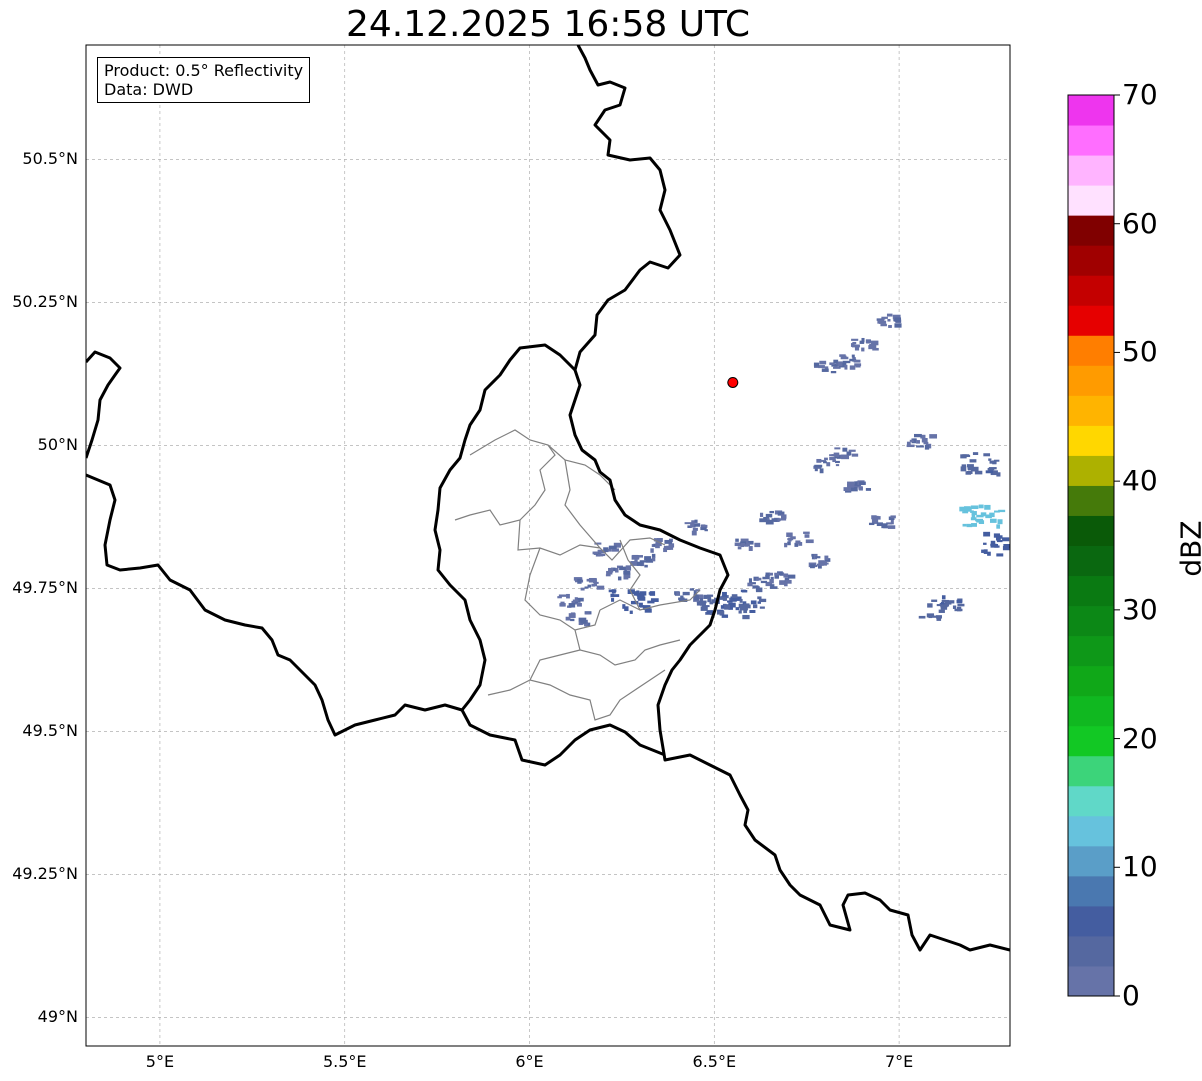  I want to click on lat-tick-label: 49°N, so click(57, 1017).